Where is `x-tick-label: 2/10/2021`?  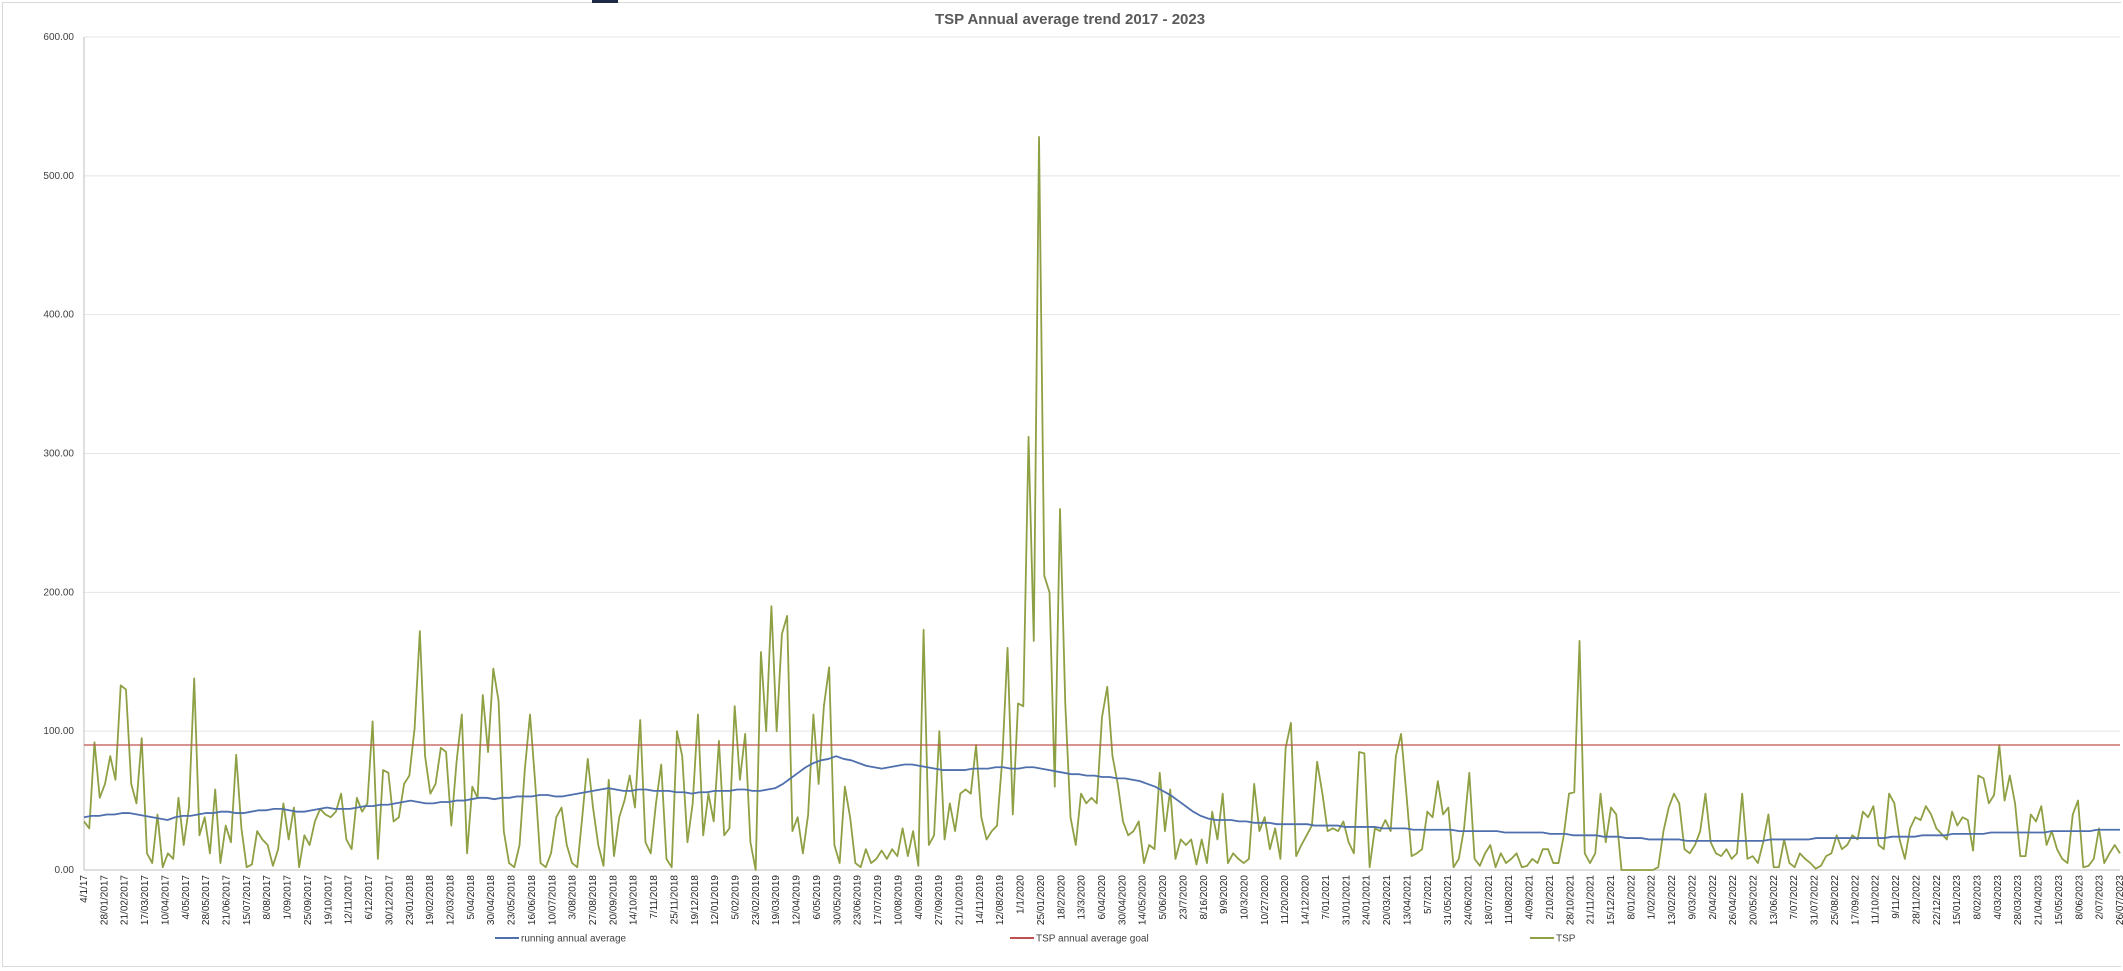
x-tick-label: 2/10/2021 is located at coordinates (1550, 897).